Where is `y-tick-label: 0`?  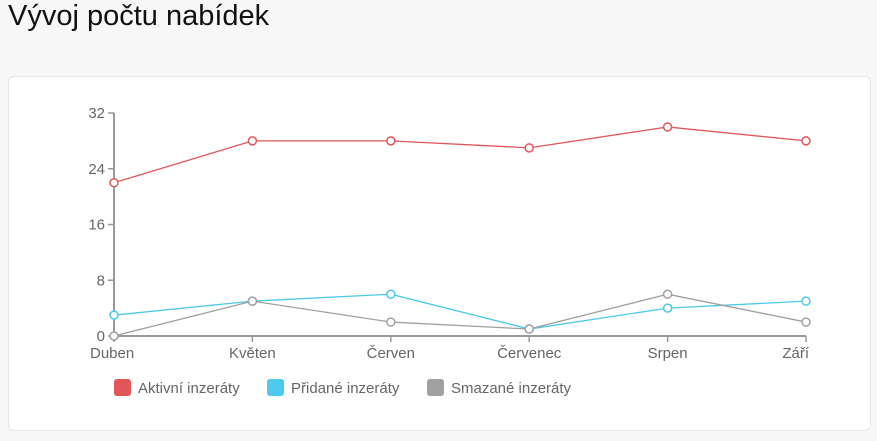
y-tick-label: 0 is located at coordinates (101, 336).